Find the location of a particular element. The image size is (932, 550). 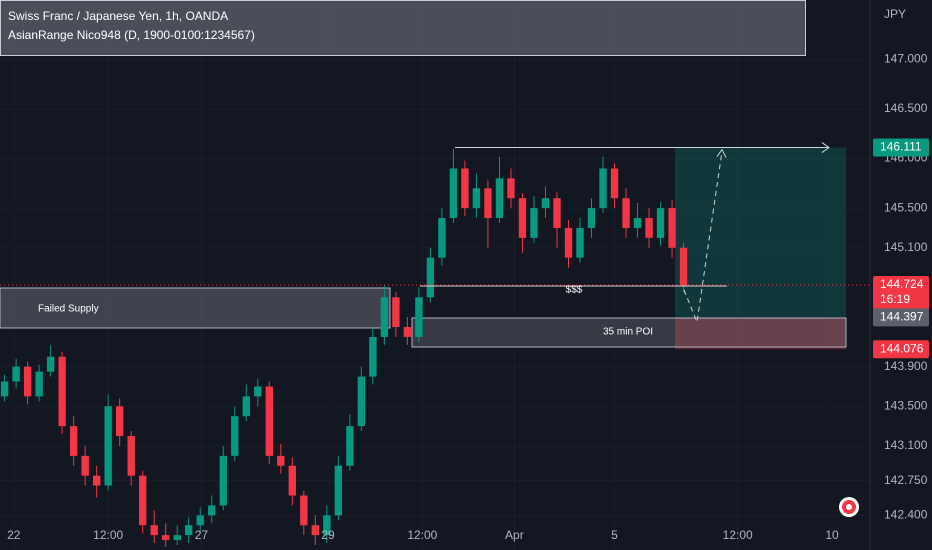

y-tick-label: 145.100 is located at coordinates (906, 247).